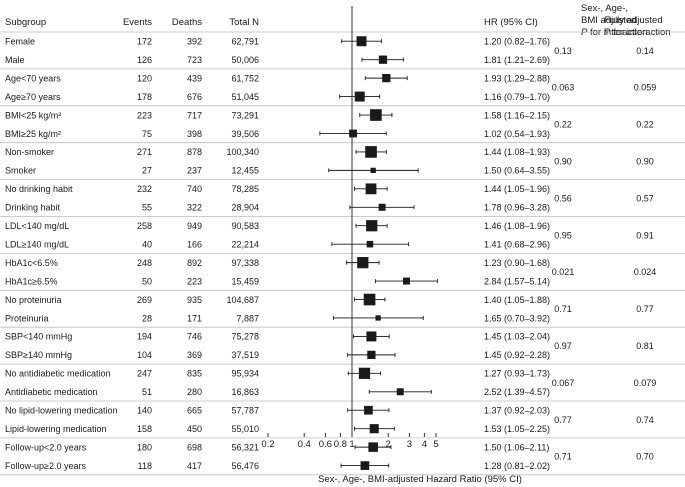 The image size is (685, 487). I want to click on x-tick-label: 0.4, so click(304, 444).